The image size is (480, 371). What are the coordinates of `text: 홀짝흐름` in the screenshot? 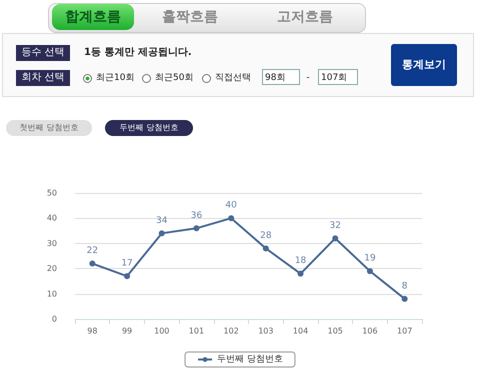 It's located at (190, 17).